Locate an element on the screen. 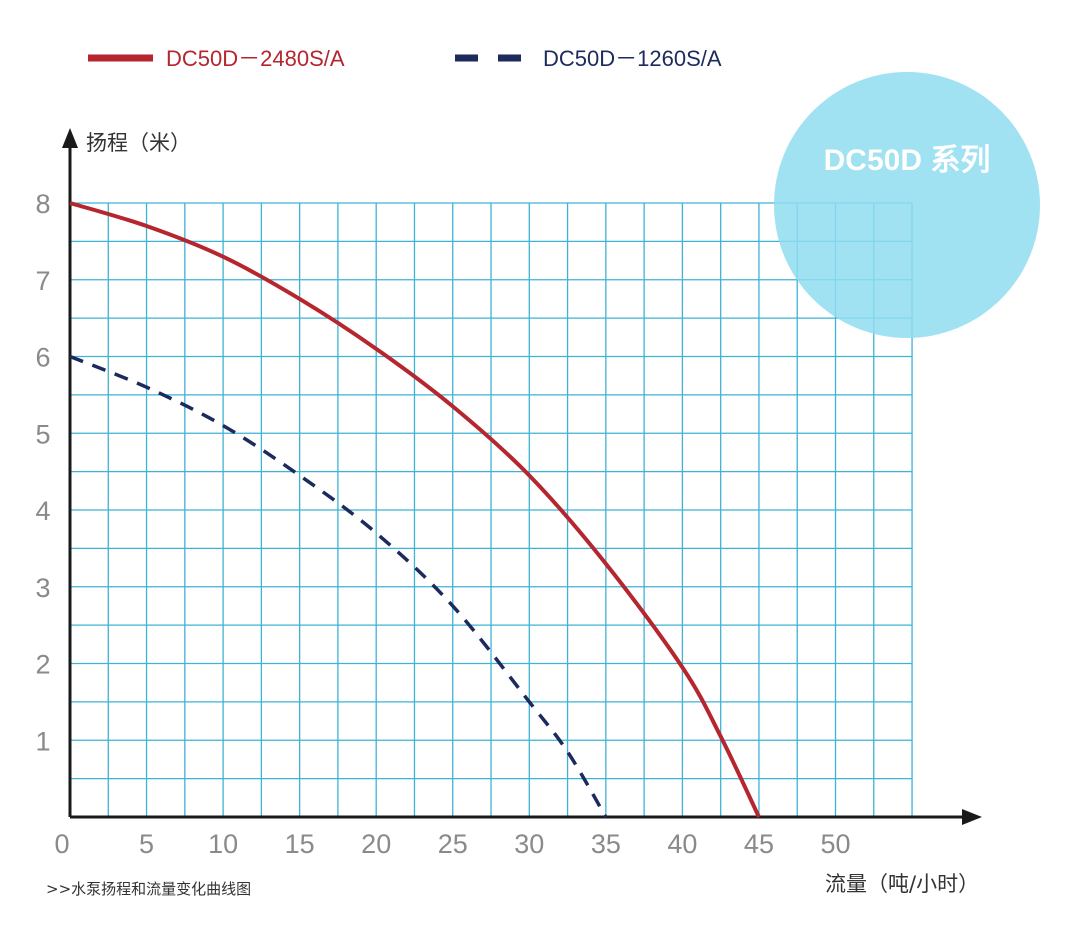 Image resolution: width=1080 pixels, height=937 pixels. y-axis-arrow-icon is located at coordinates (70, 138).